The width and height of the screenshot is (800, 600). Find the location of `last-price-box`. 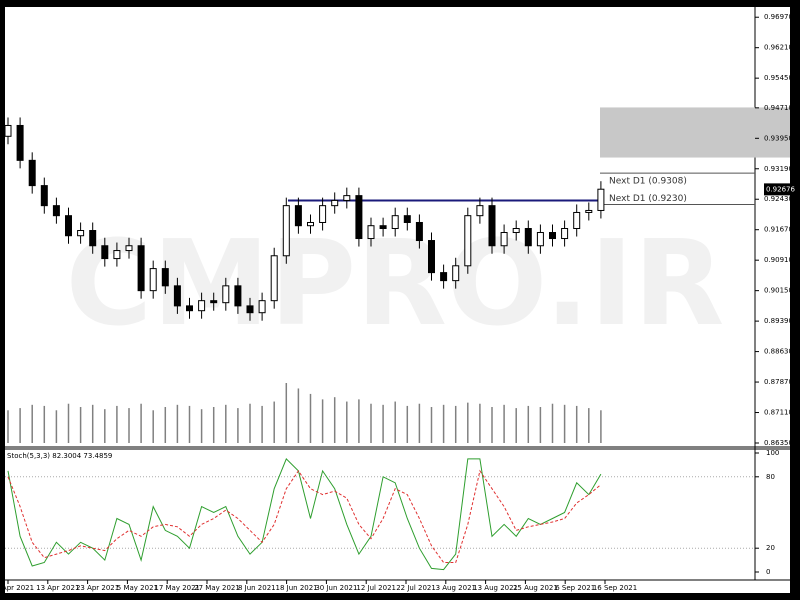

last-price-box is located at coordinates (778, 189).